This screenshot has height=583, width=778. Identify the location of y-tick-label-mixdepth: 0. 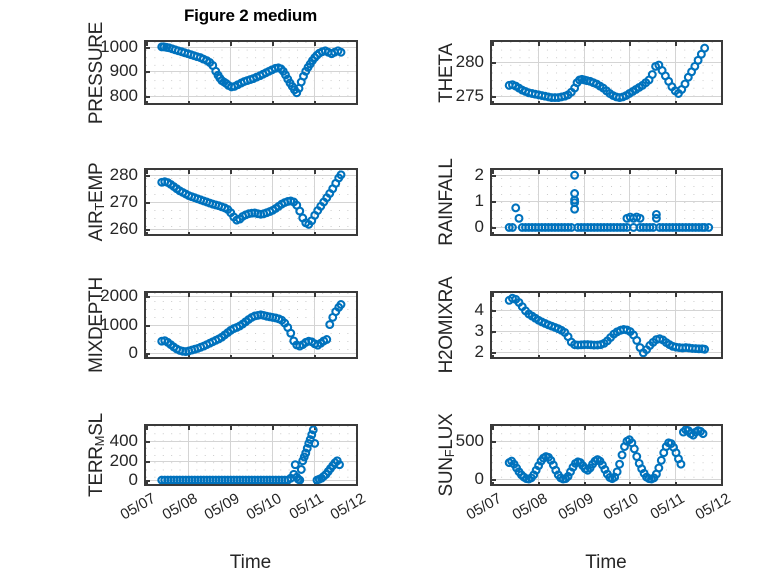
(133, 353).